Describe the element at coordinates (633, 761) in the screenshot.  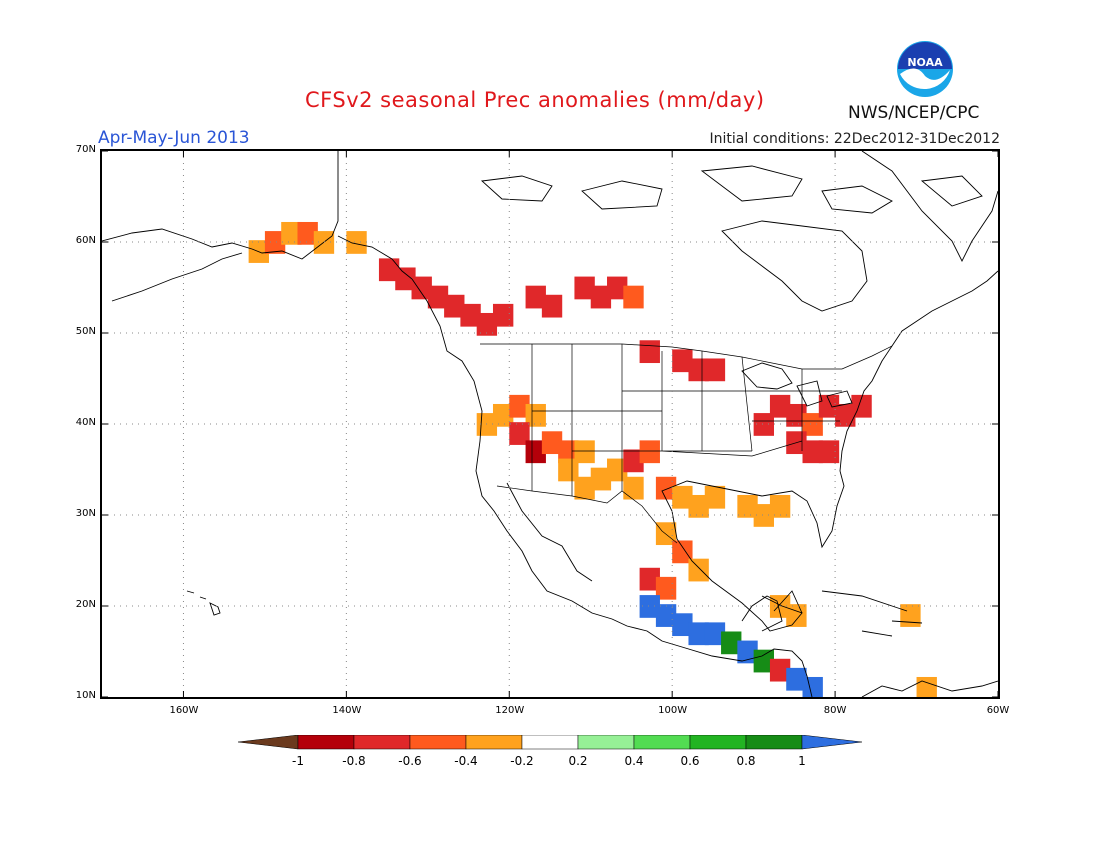
I see `legend-label: 0.4` at that location.